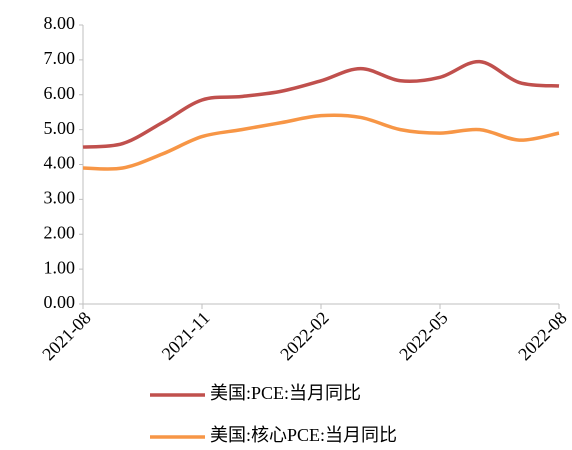  What do you see at coordinates (423, 336) in the screenshot?
I see `x-tick-label: 2022-05` at bounding box center [423, 336].